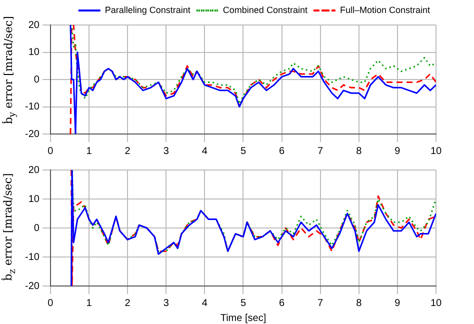 The width and height of the screenshot is (474, 324). What do you see at coordinates (243, 318) in the screenshot?
I see `x-axis-title: Time [sec]` at bounding box center [243, 318].